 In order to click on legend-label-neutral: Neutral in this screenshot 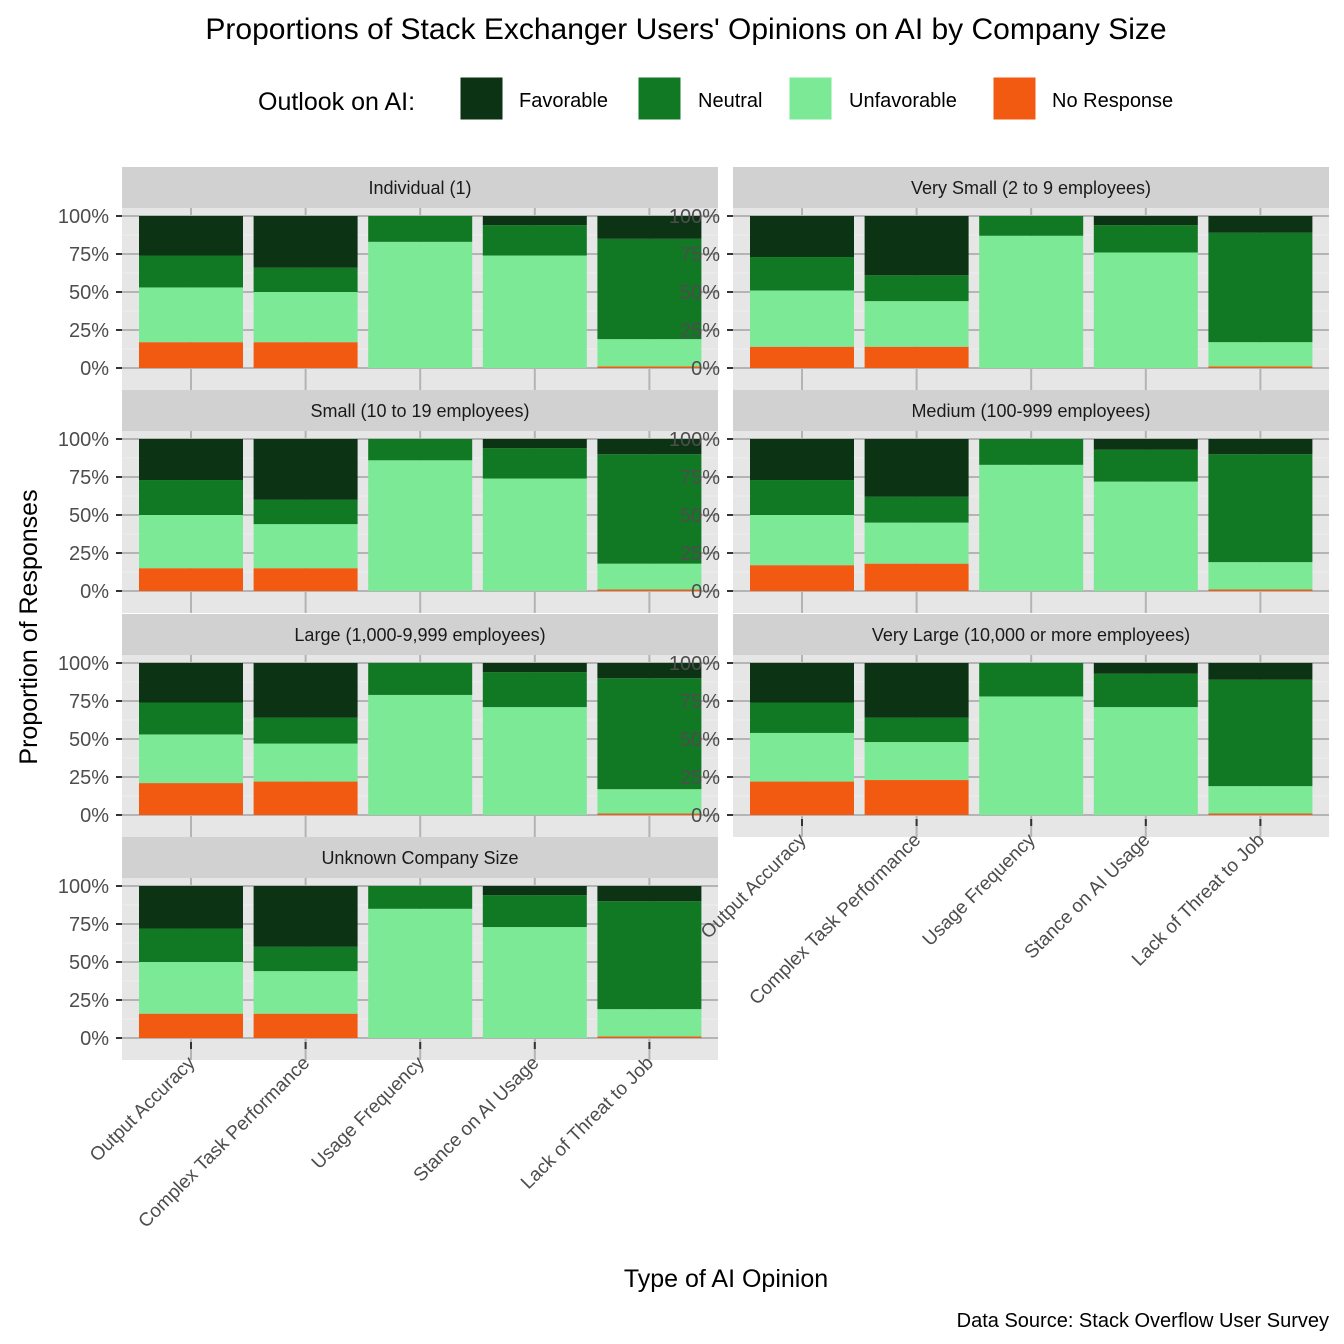, I will do `click(730, 101)`.